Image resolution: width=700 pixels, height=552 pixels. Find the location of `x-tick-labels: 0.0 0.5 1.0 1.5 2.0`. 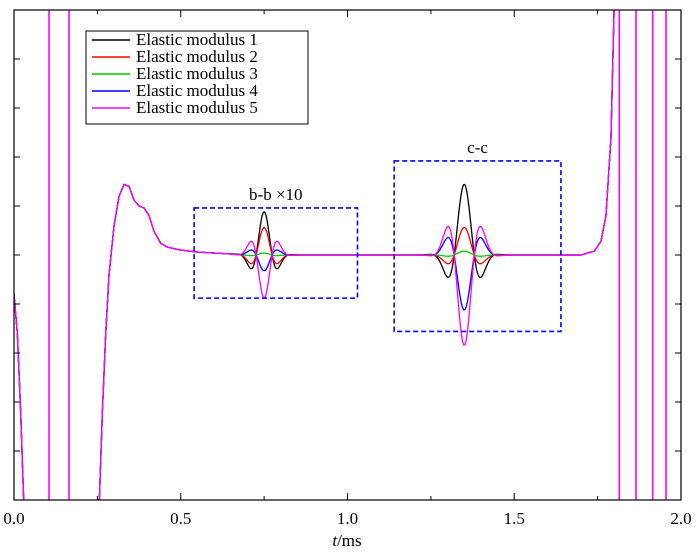

x-tick-labels: 0.0 0.5 1.0 1.5 2.0 is located at coordinates (347, 518).